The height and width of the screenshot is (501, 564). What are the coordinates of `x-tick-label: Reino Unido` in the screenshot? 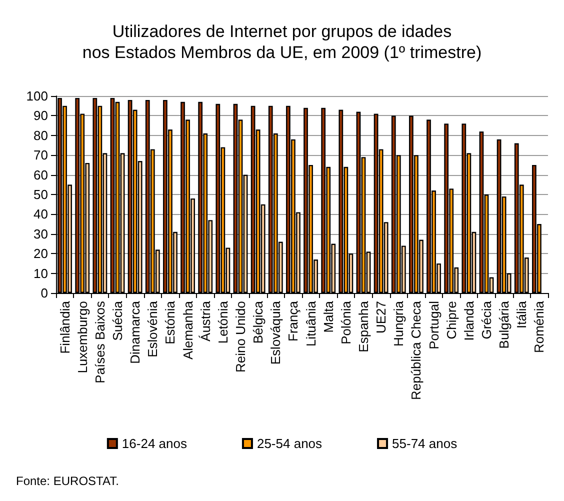 It's located at (240, 337).